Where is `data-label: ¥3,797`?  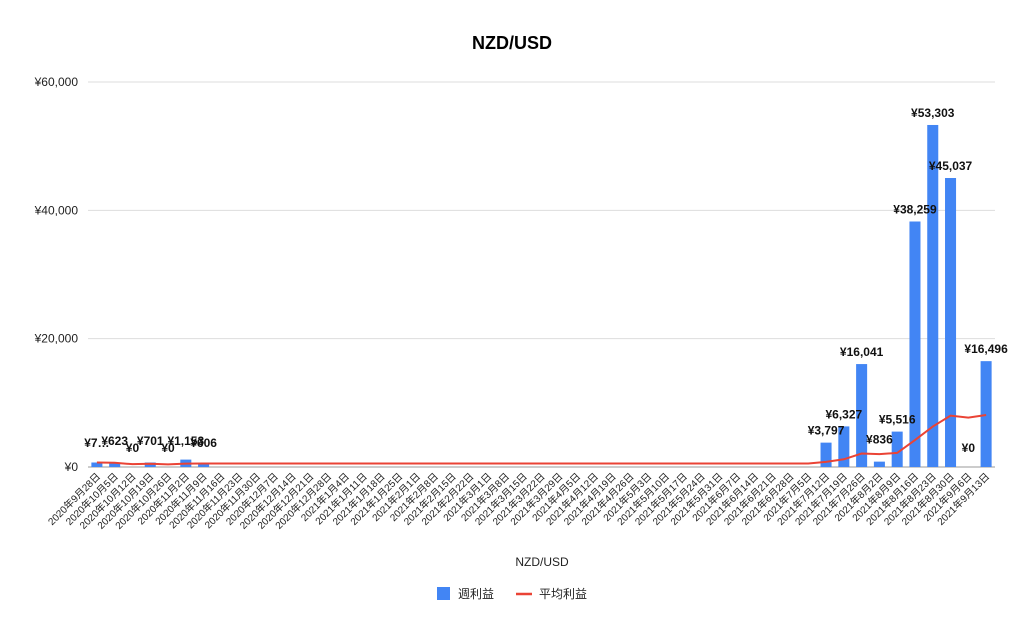 data-label: ¥3,797 is located at coordinates (826, 431).